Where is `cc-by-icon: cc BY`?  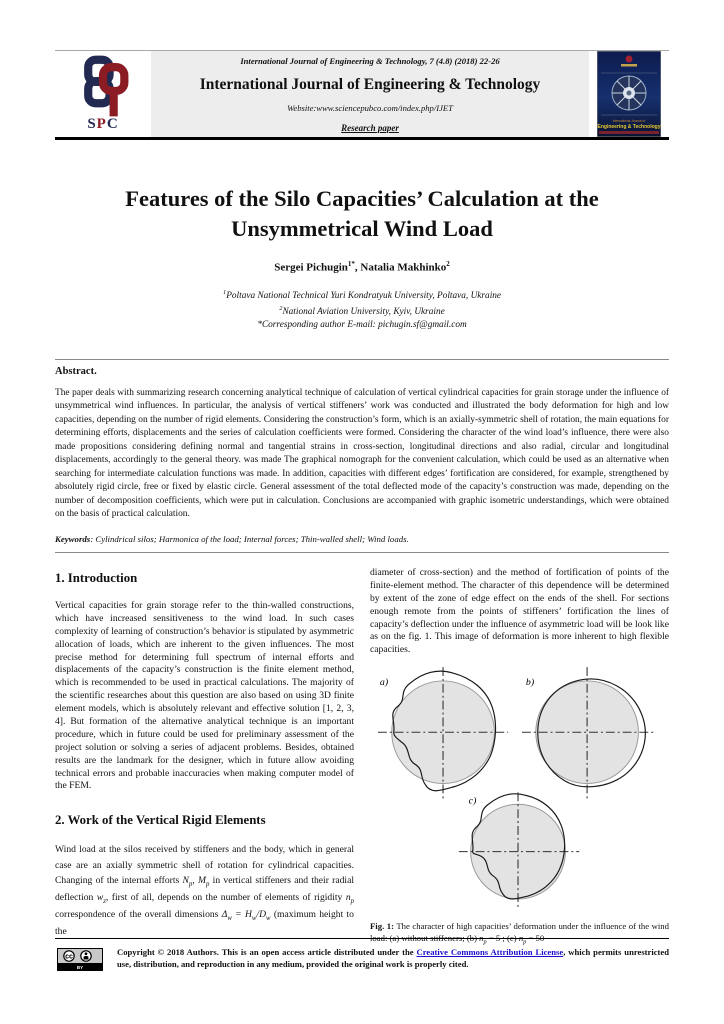
cc-by-icon: cc BY is located at coordinates (80, 959).